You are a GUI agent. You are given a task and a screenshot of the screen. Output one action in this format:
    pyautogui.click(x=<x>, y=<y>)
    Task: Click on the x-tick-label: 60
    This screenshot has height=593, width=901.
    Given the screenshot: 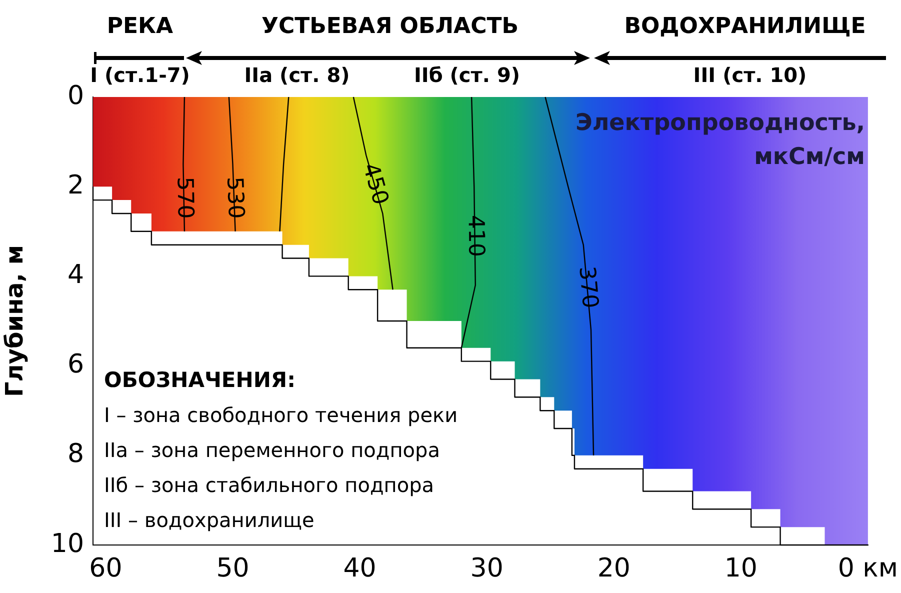 What is the action you would take?
    pyautogui.click(x=105, y=568)
    